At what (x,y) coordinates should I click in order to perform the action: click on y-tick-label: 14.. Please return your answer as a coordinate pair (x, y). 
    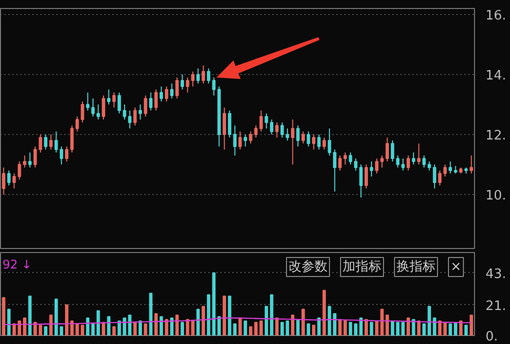
    Looking at the image, I should click on (496, 76).